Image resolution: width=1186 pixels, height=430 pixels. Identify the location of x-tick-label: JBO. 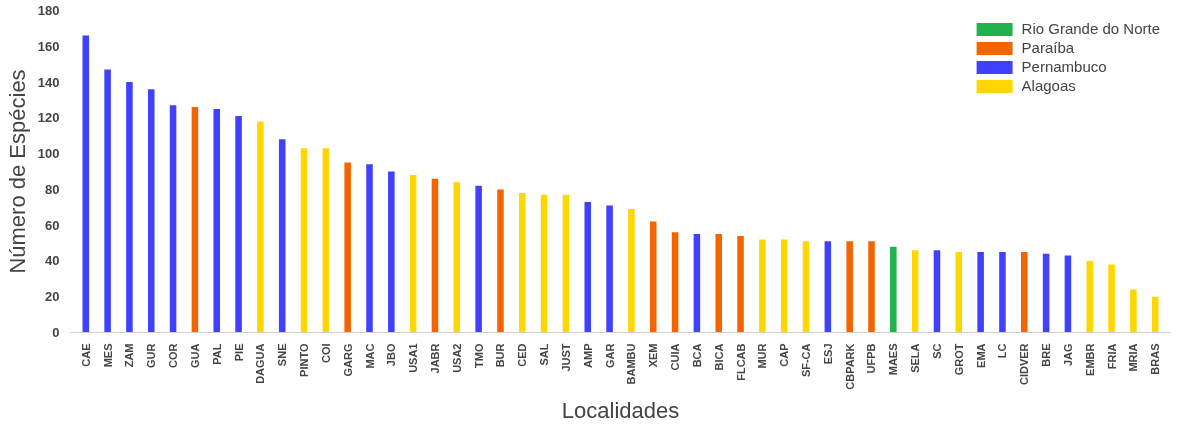
(391, 355).